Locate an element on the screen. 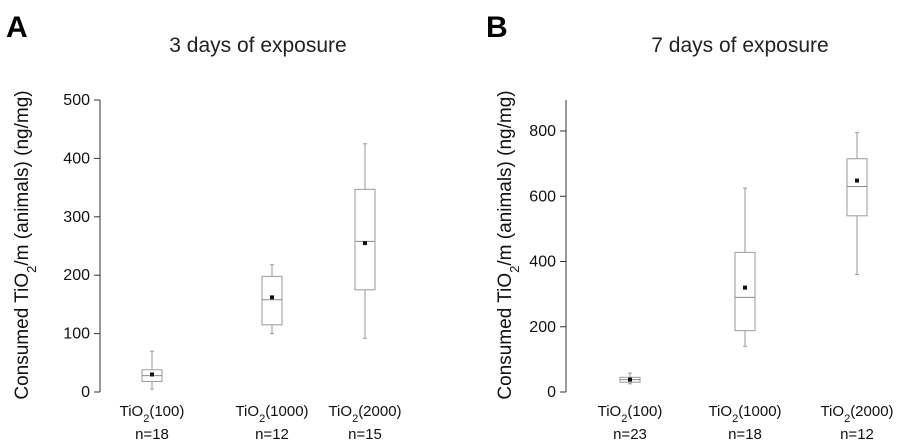 The width and height of the screenshot is (921, 444). panel-a-y-tick-label: 200 is located at coordinates (76, 275).